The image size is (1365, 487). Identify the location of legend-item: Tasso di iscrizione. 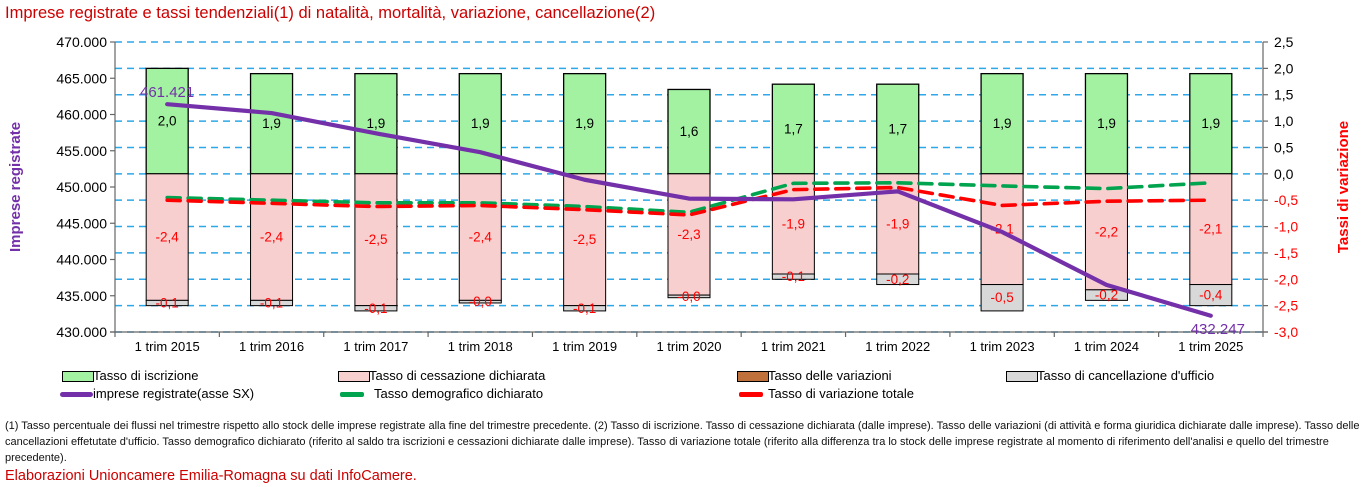
(682, 376).